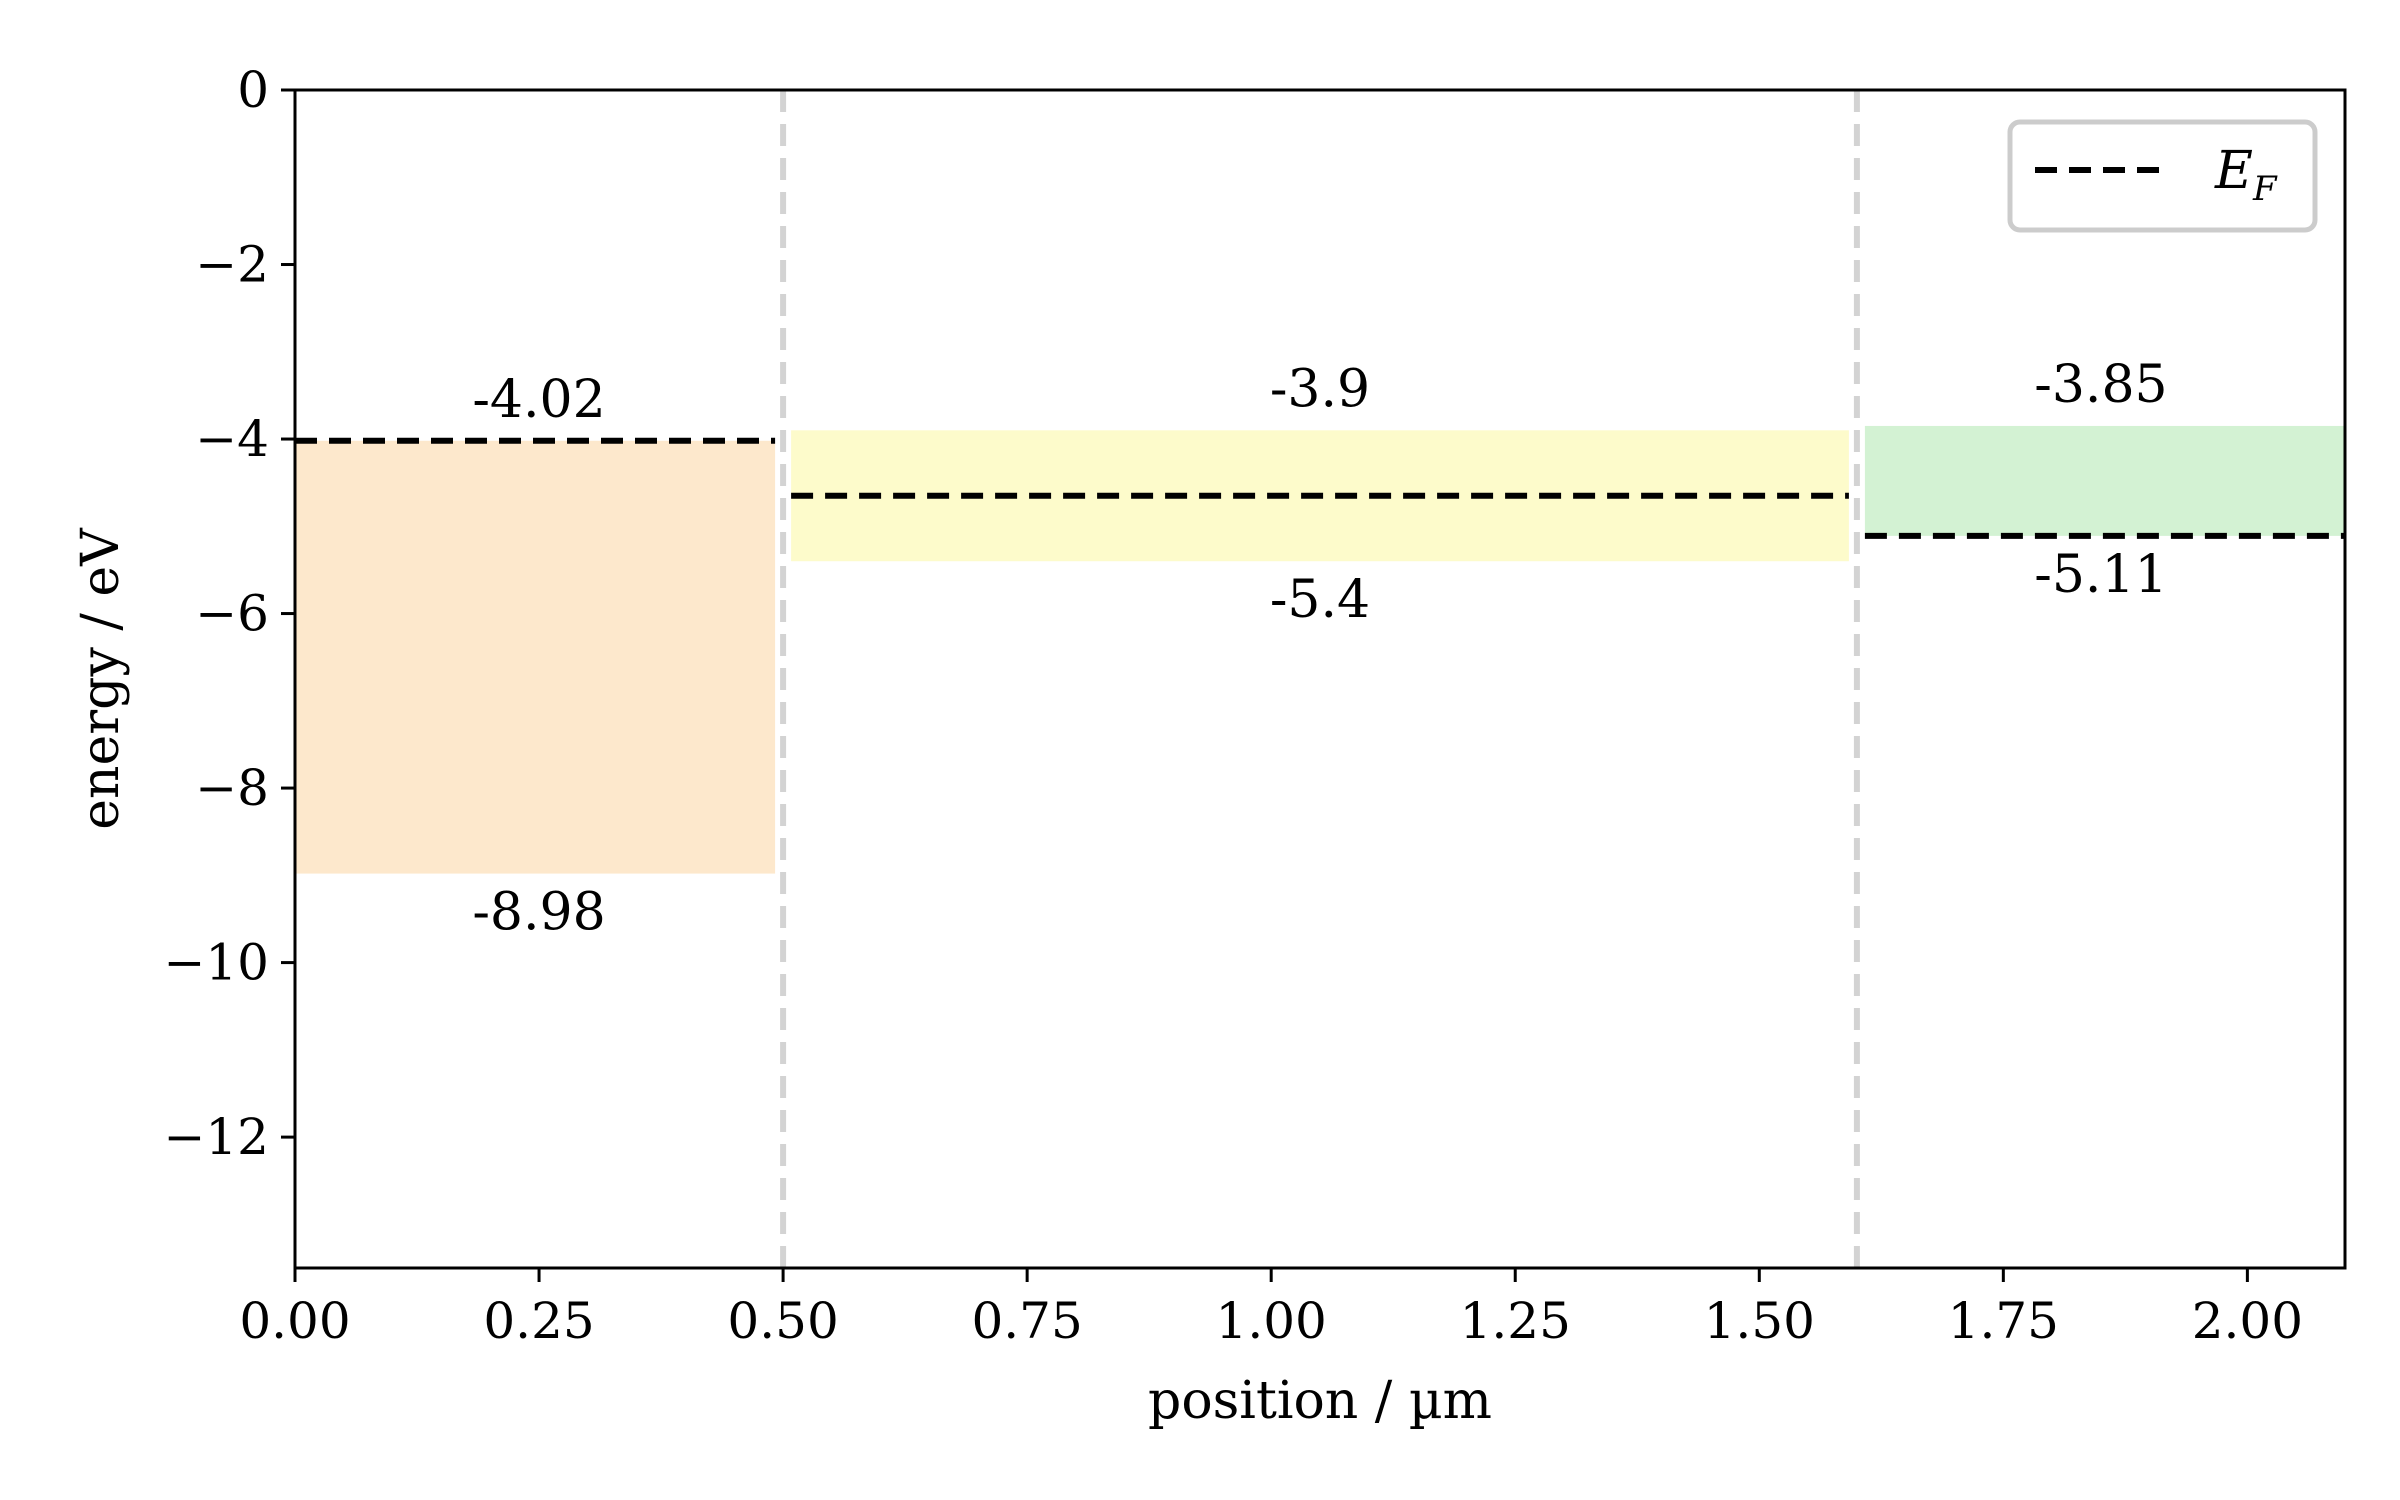  Describe the element at coordinates (1320, 488) in the screenshot. I see `fermi-levels-group` at that location.